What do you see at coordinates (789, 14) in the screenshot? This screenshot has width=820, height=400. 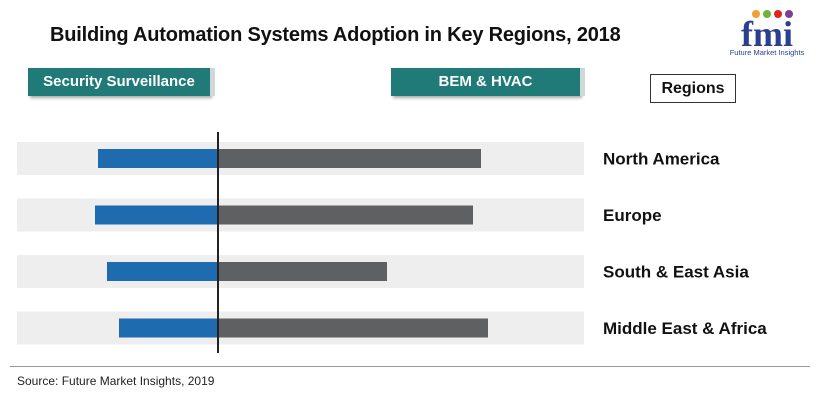 I see `logo-dot-purple` at bounding box center [789, 14].